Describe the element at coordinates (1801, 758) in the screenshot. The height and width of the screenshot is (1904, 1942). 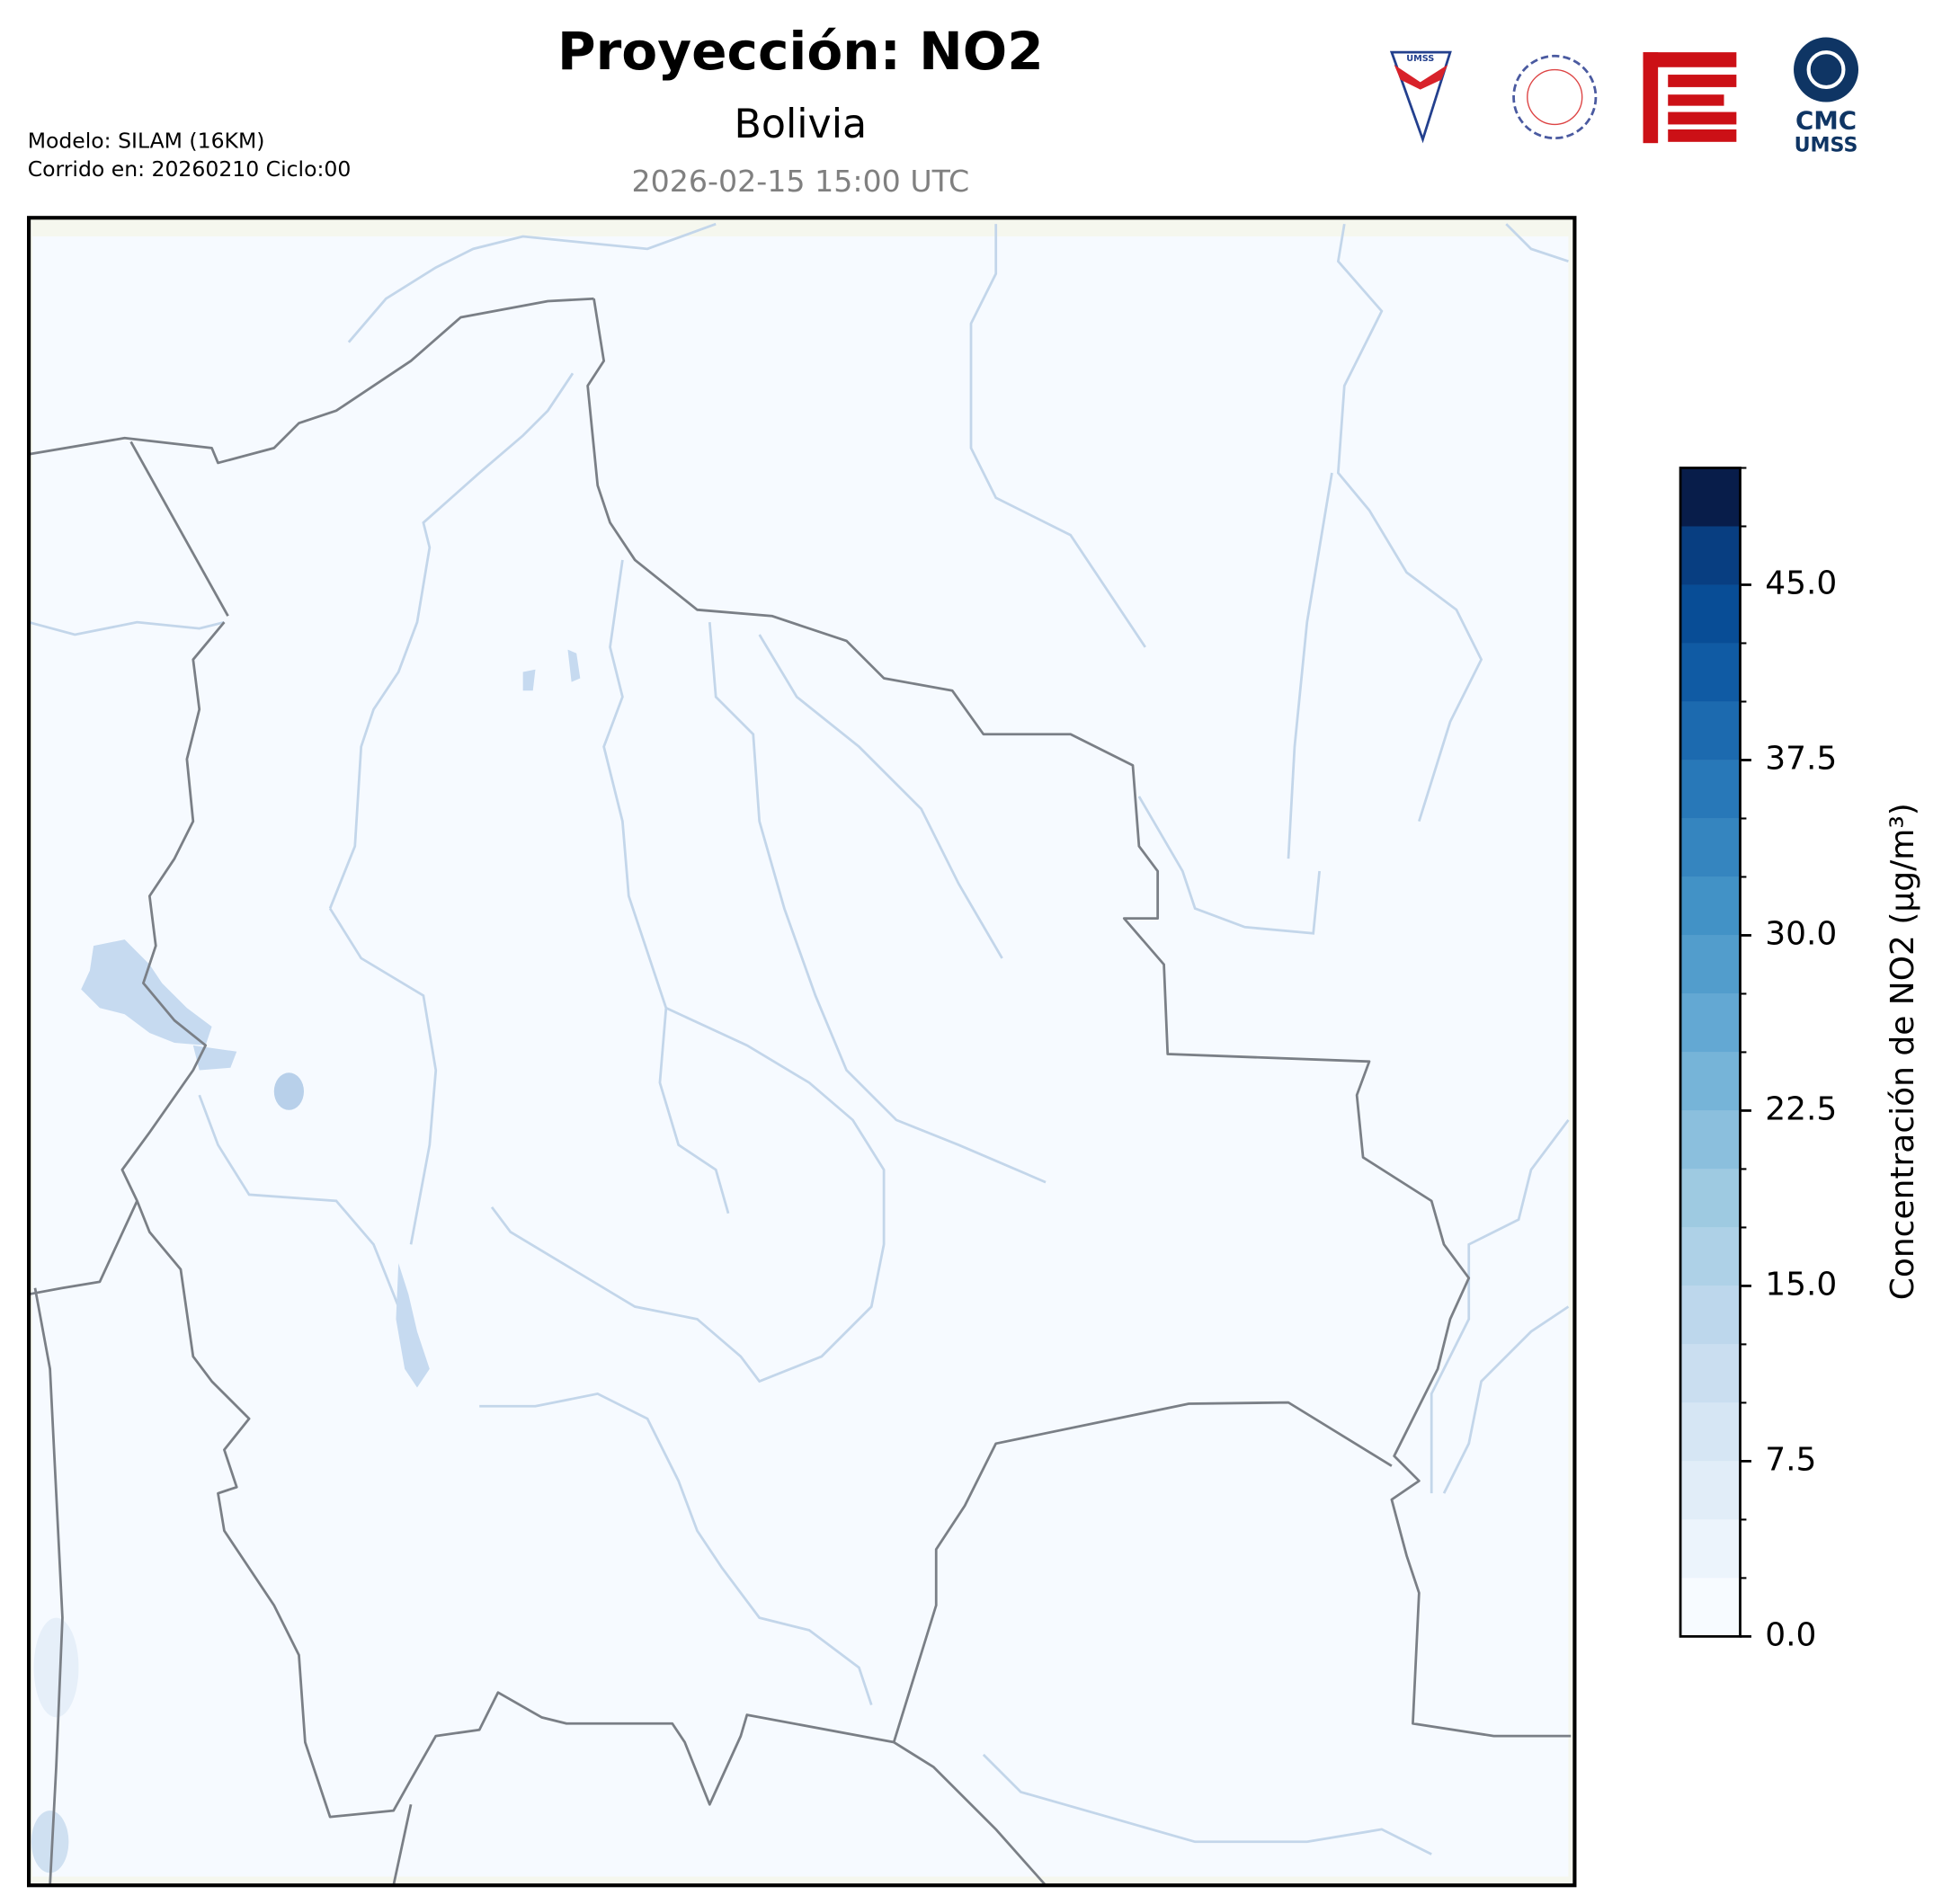
I see `colorbar-tick-label: 37.5` at that location.